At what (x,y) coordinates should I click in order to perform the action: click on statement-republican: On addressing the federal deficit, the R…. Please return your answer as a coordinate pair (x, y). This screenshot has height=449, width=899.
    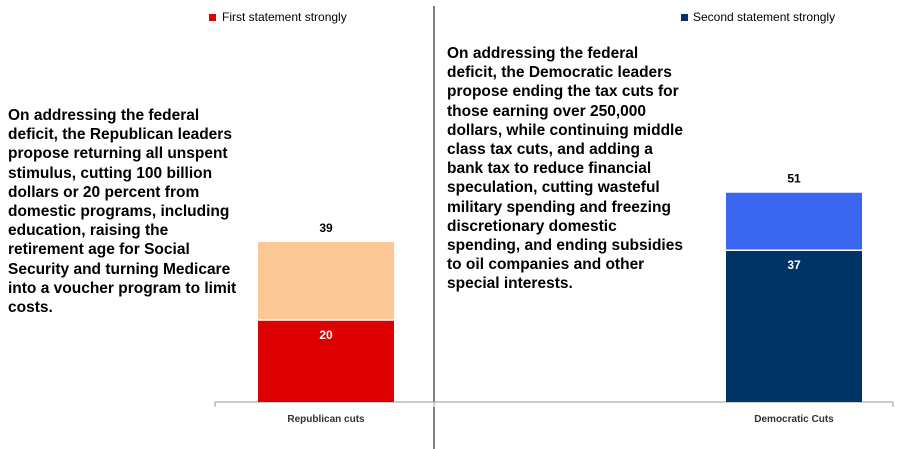
    Looking at the image, I should click on (122, 212).